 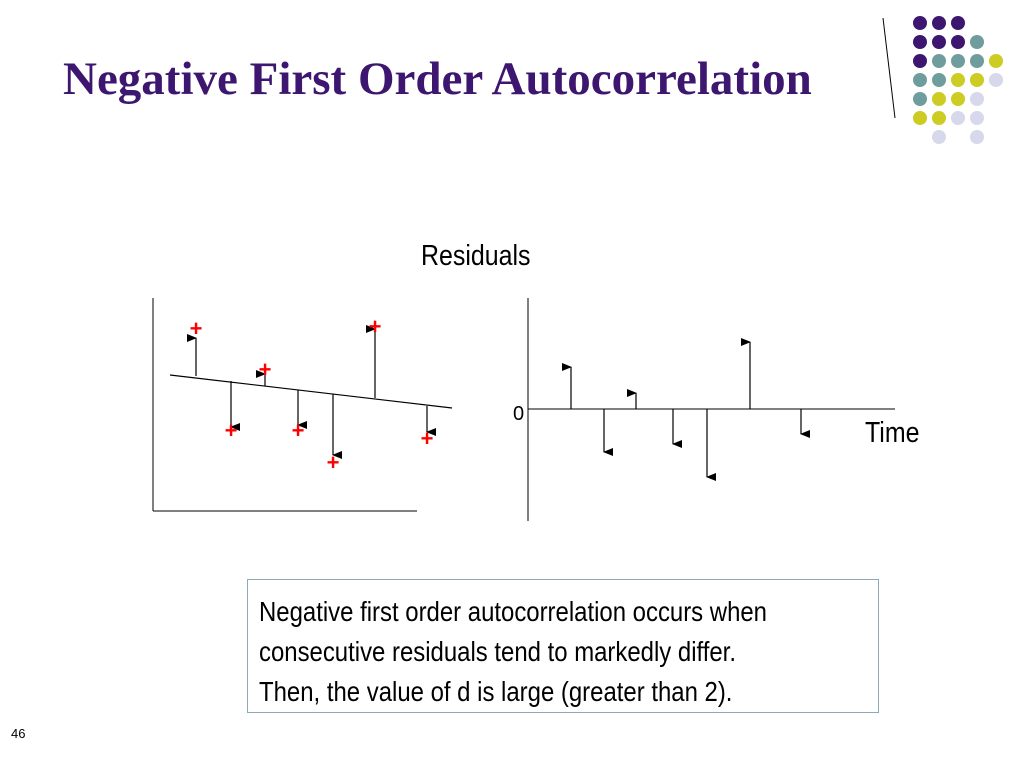 What do you see at coordinates (18, 733) in the screenshot?
I see `slide-number: 46` at bounding box center [18, 733].